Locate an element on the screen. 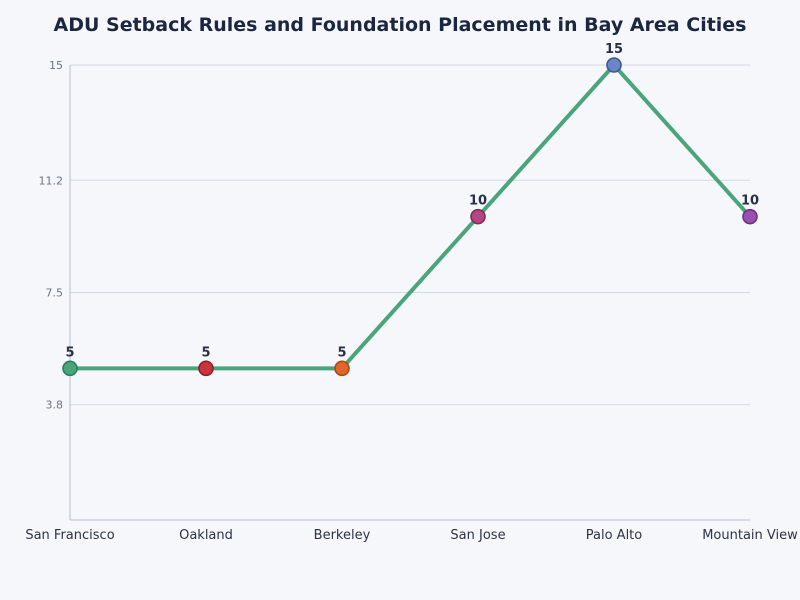 This screenshot has width=800, height=600. x-tick-label: Mountain View is located at coordinates (750, 535).